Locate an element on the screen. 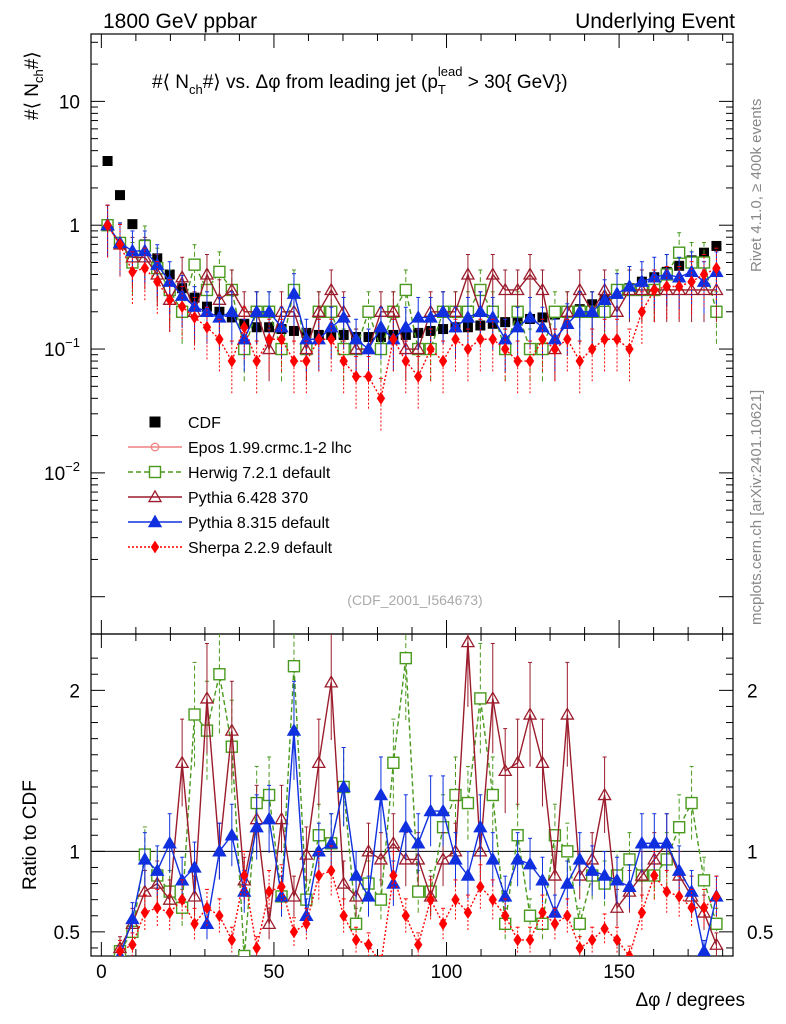 Image resolution: width=786 pixels, height=1024 pixels. main-ytick-label: 1 is located at coordinates (74, 226).